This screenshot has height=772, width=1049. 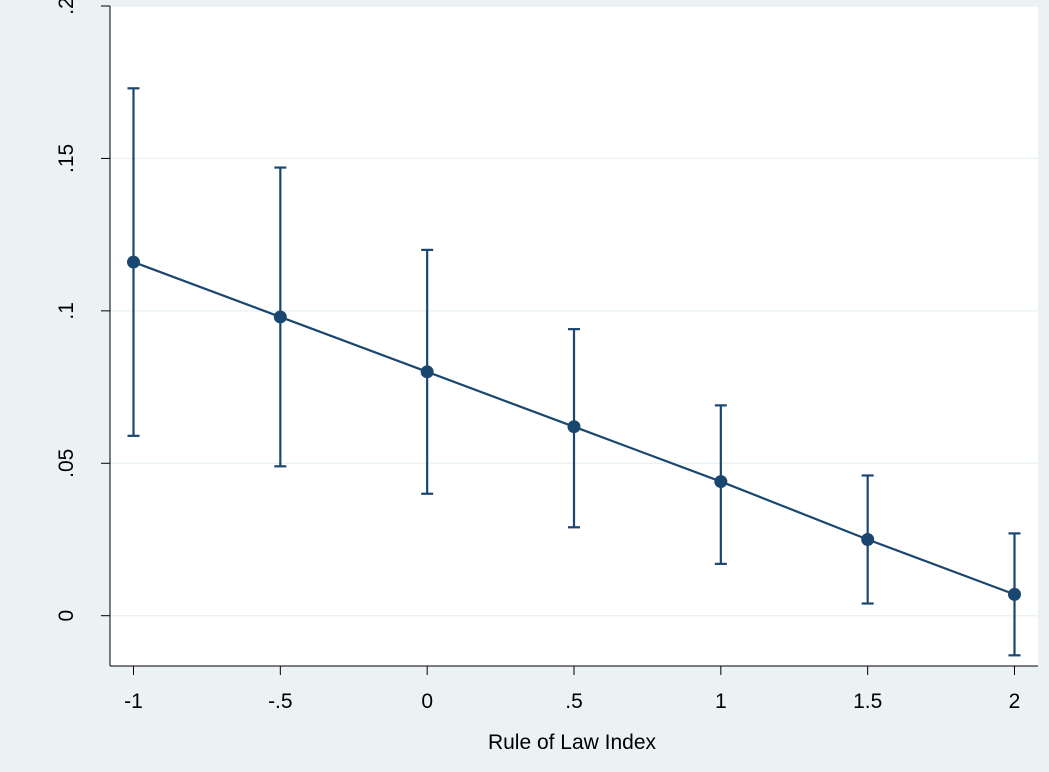 I want to click on x-tick-label: 0, so click(x=427, y=701).